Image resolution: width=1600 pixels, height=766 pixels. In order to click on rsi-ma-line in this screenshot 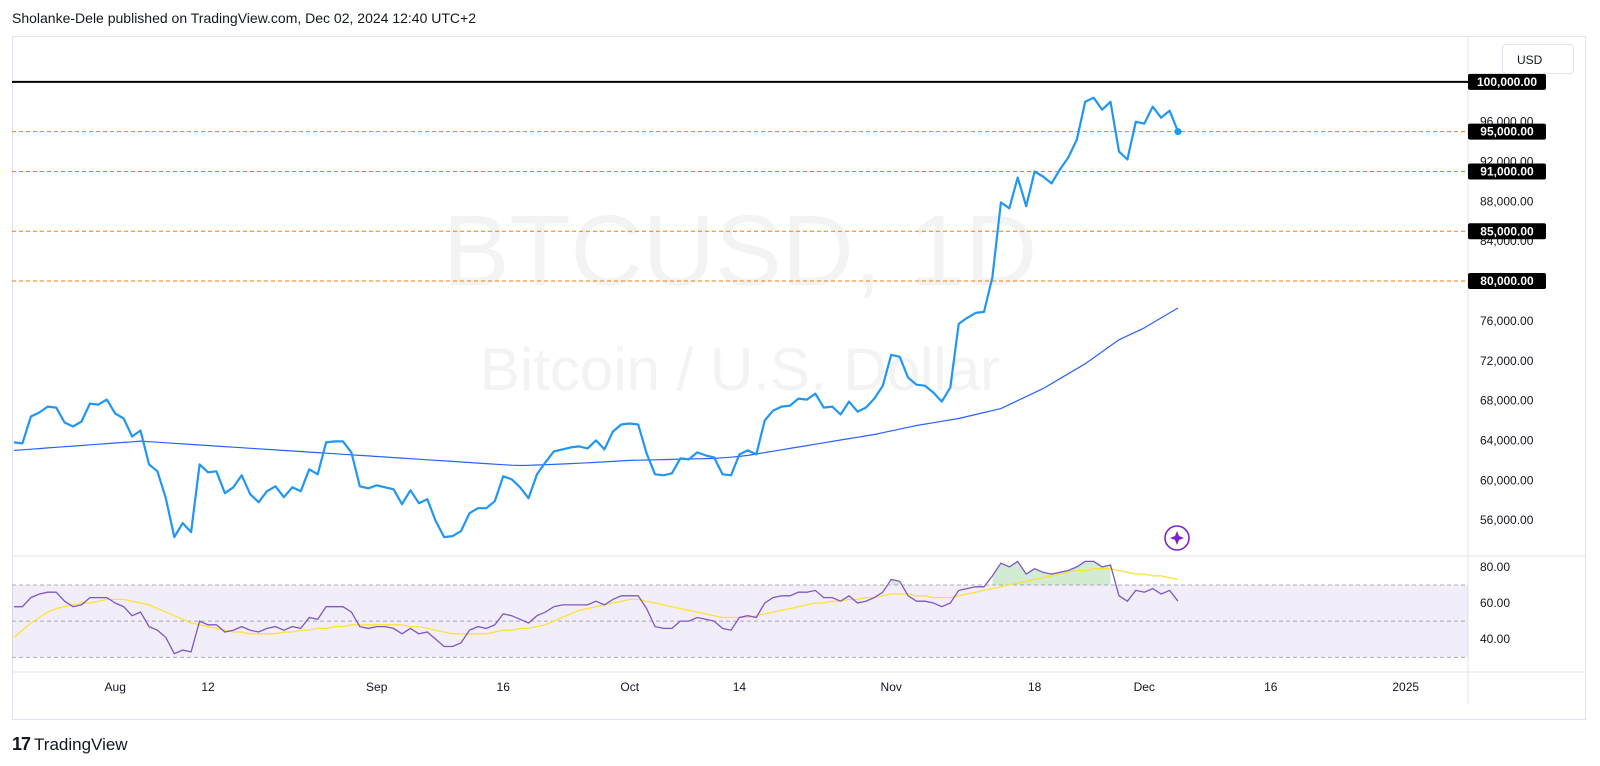, I will do `click(596, 603)`.